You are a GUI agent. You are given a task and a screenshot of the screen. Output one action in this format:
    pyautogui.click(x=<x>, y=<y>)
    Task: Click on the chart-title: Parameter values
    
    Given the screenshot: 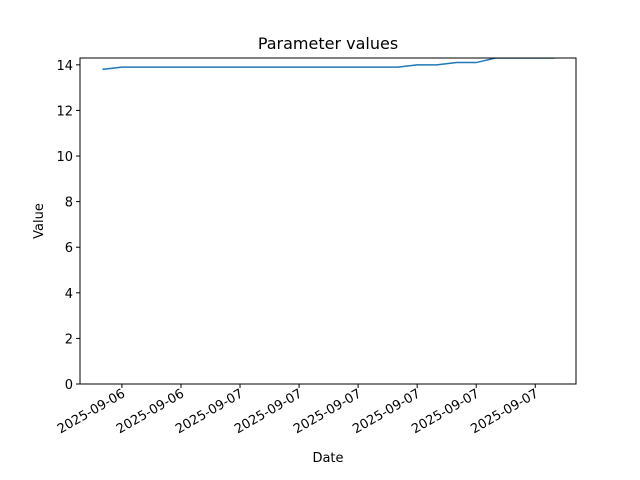 What is the action you would take?
    pyautogui.click(x=328, y=43)
    